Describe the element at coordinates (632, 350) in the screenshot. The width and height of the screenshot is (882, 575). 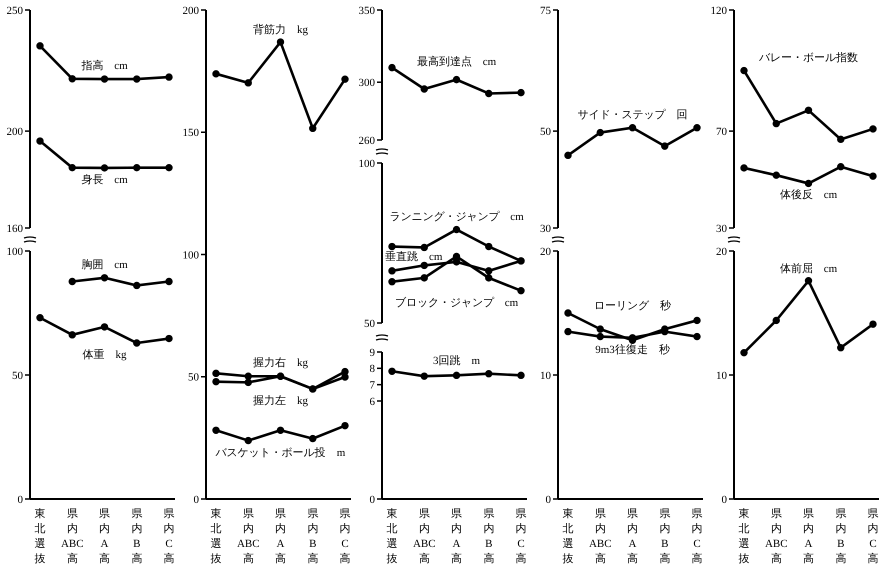
I see `series-label: 9m3往復走 秒` at that location.